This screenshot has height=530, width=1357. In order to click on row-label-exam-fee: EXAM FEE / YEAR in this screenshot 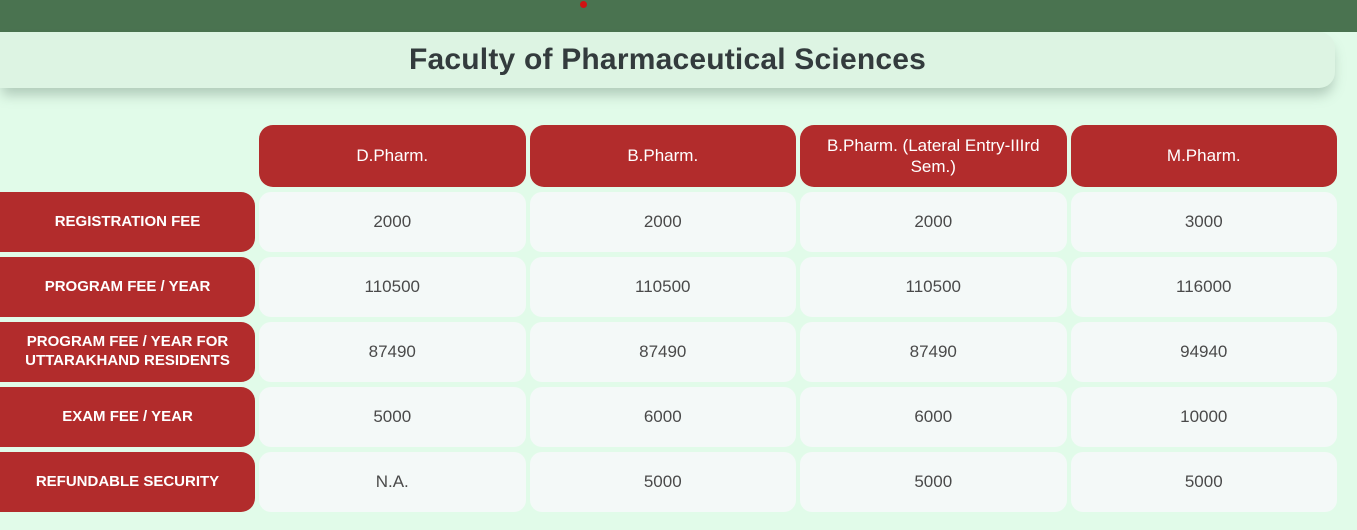, I will do `click(127, 417)`.